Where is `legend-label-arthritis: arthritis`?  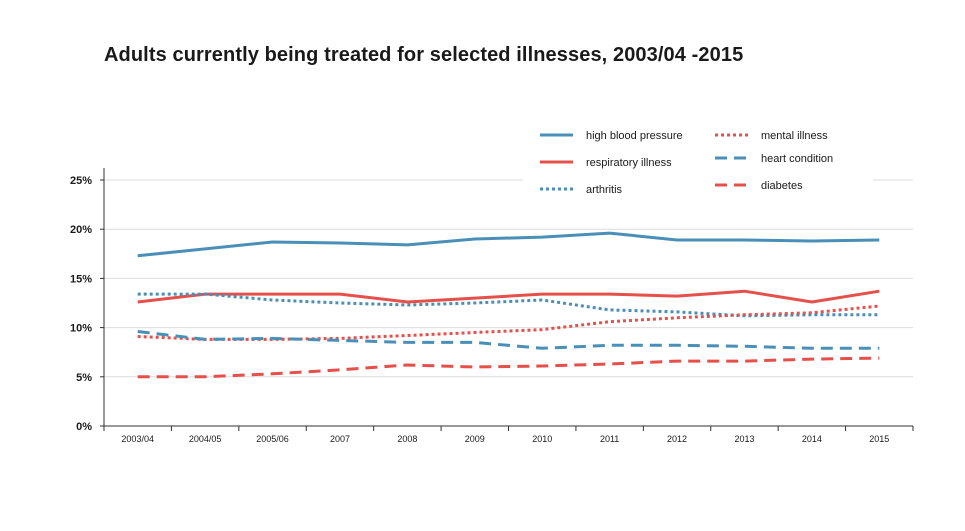
legend-label-arthritis: arthritis is located at coordinates (604, 190).